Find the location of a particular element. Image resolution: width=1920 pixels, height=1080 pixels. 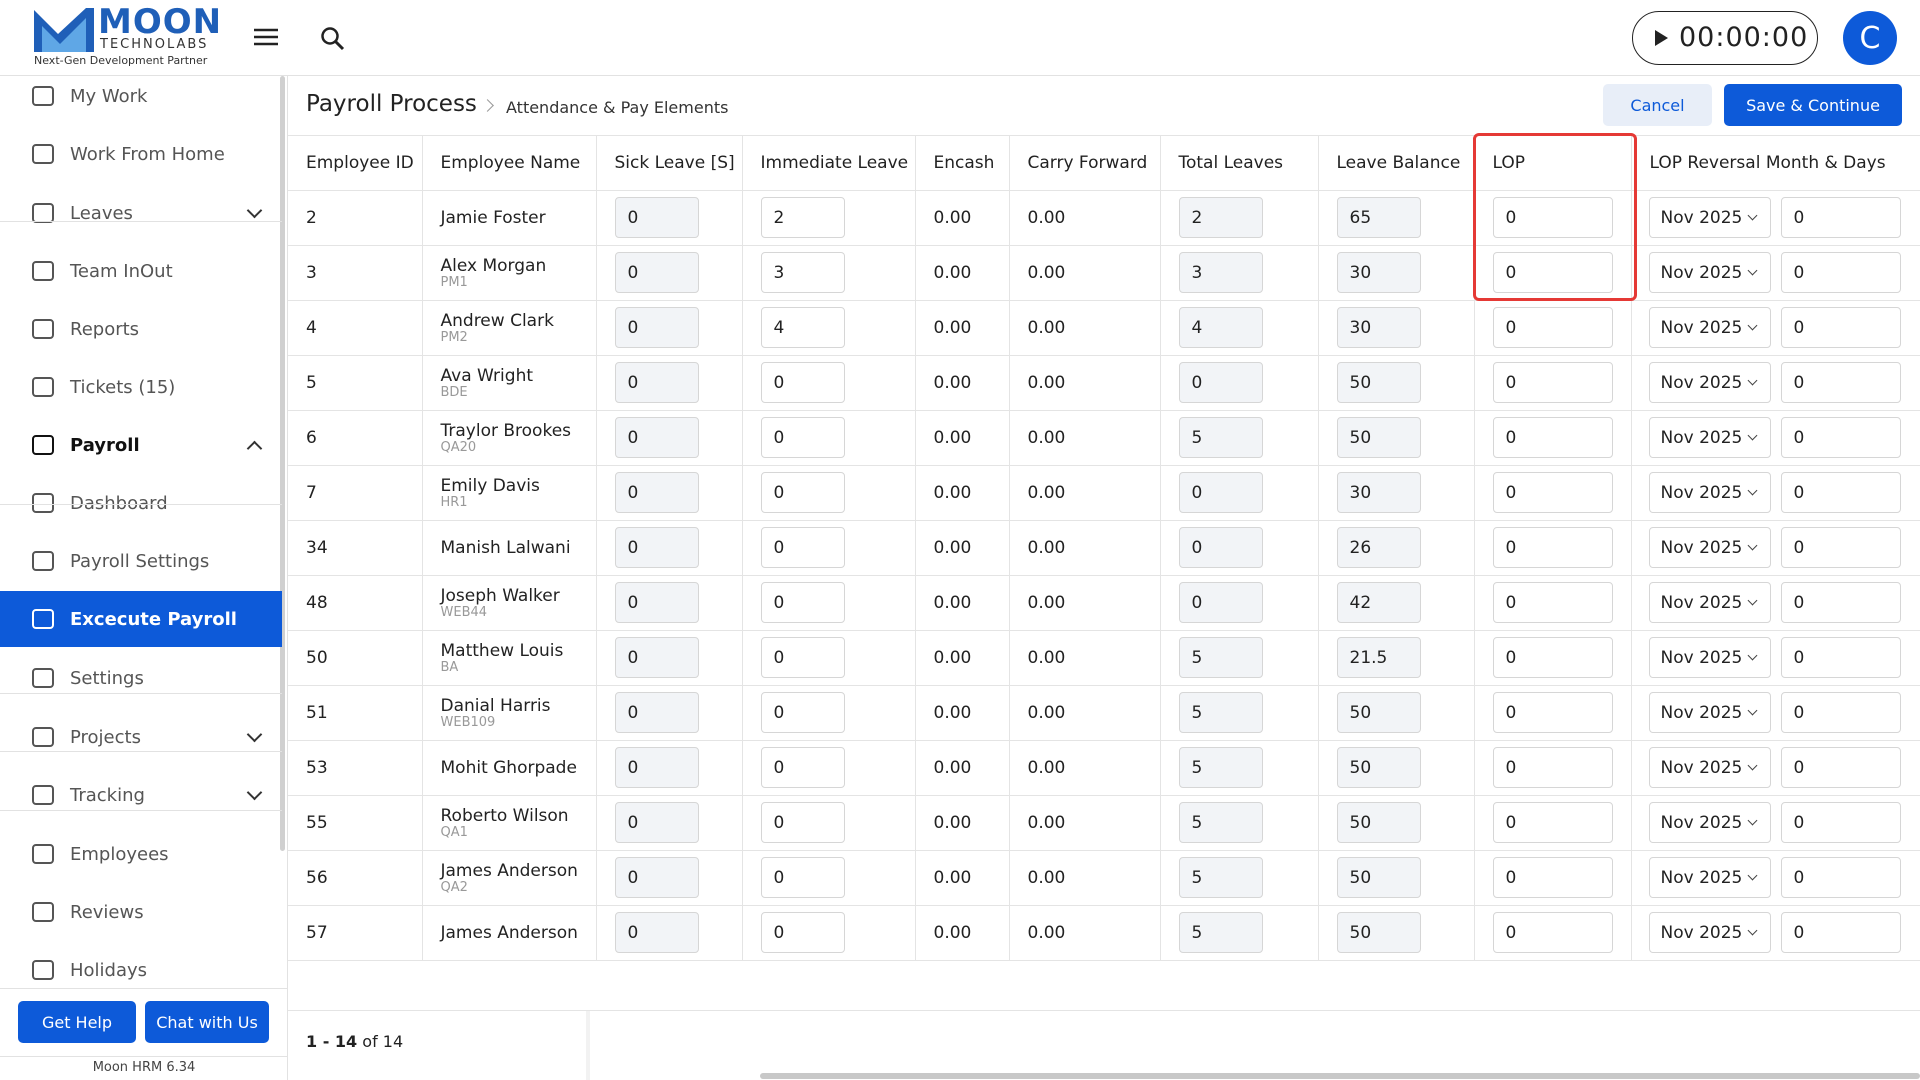

nav-item: Settings is located at coordinates (141, 678).